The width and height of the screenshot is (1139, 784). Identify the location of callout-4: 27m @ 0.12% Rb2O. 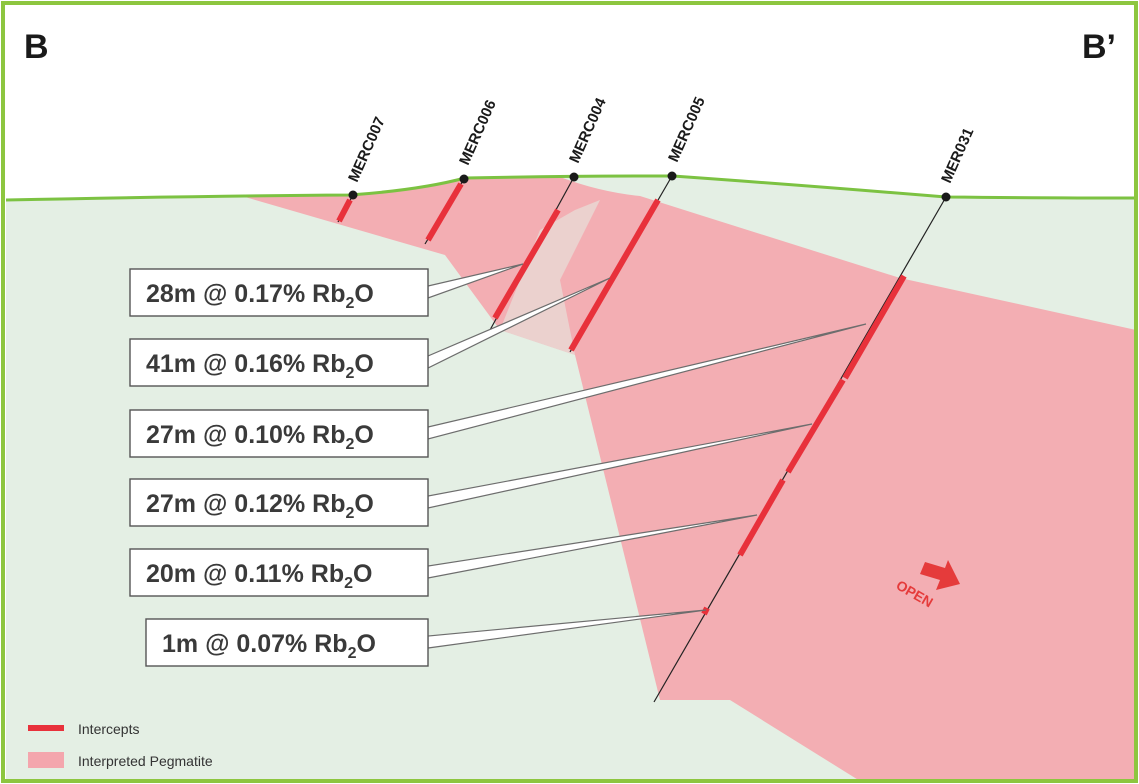
(279, 502).